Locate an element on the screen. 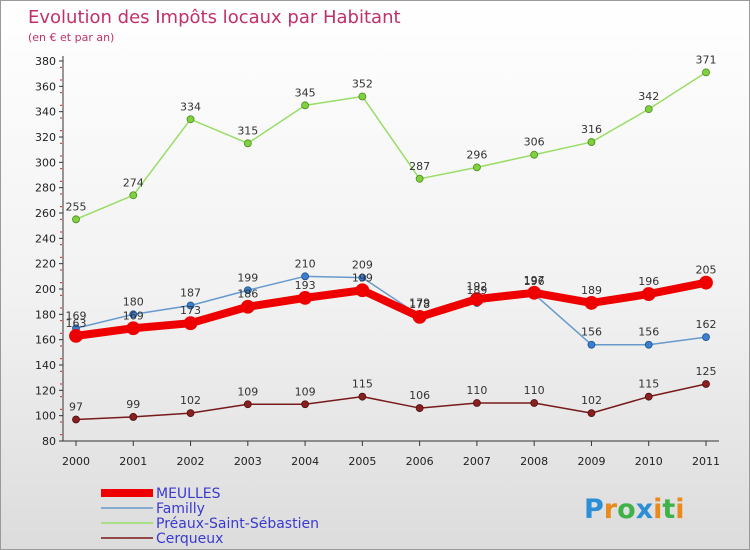  data-label: 99 is located at coordinates (133, 404).